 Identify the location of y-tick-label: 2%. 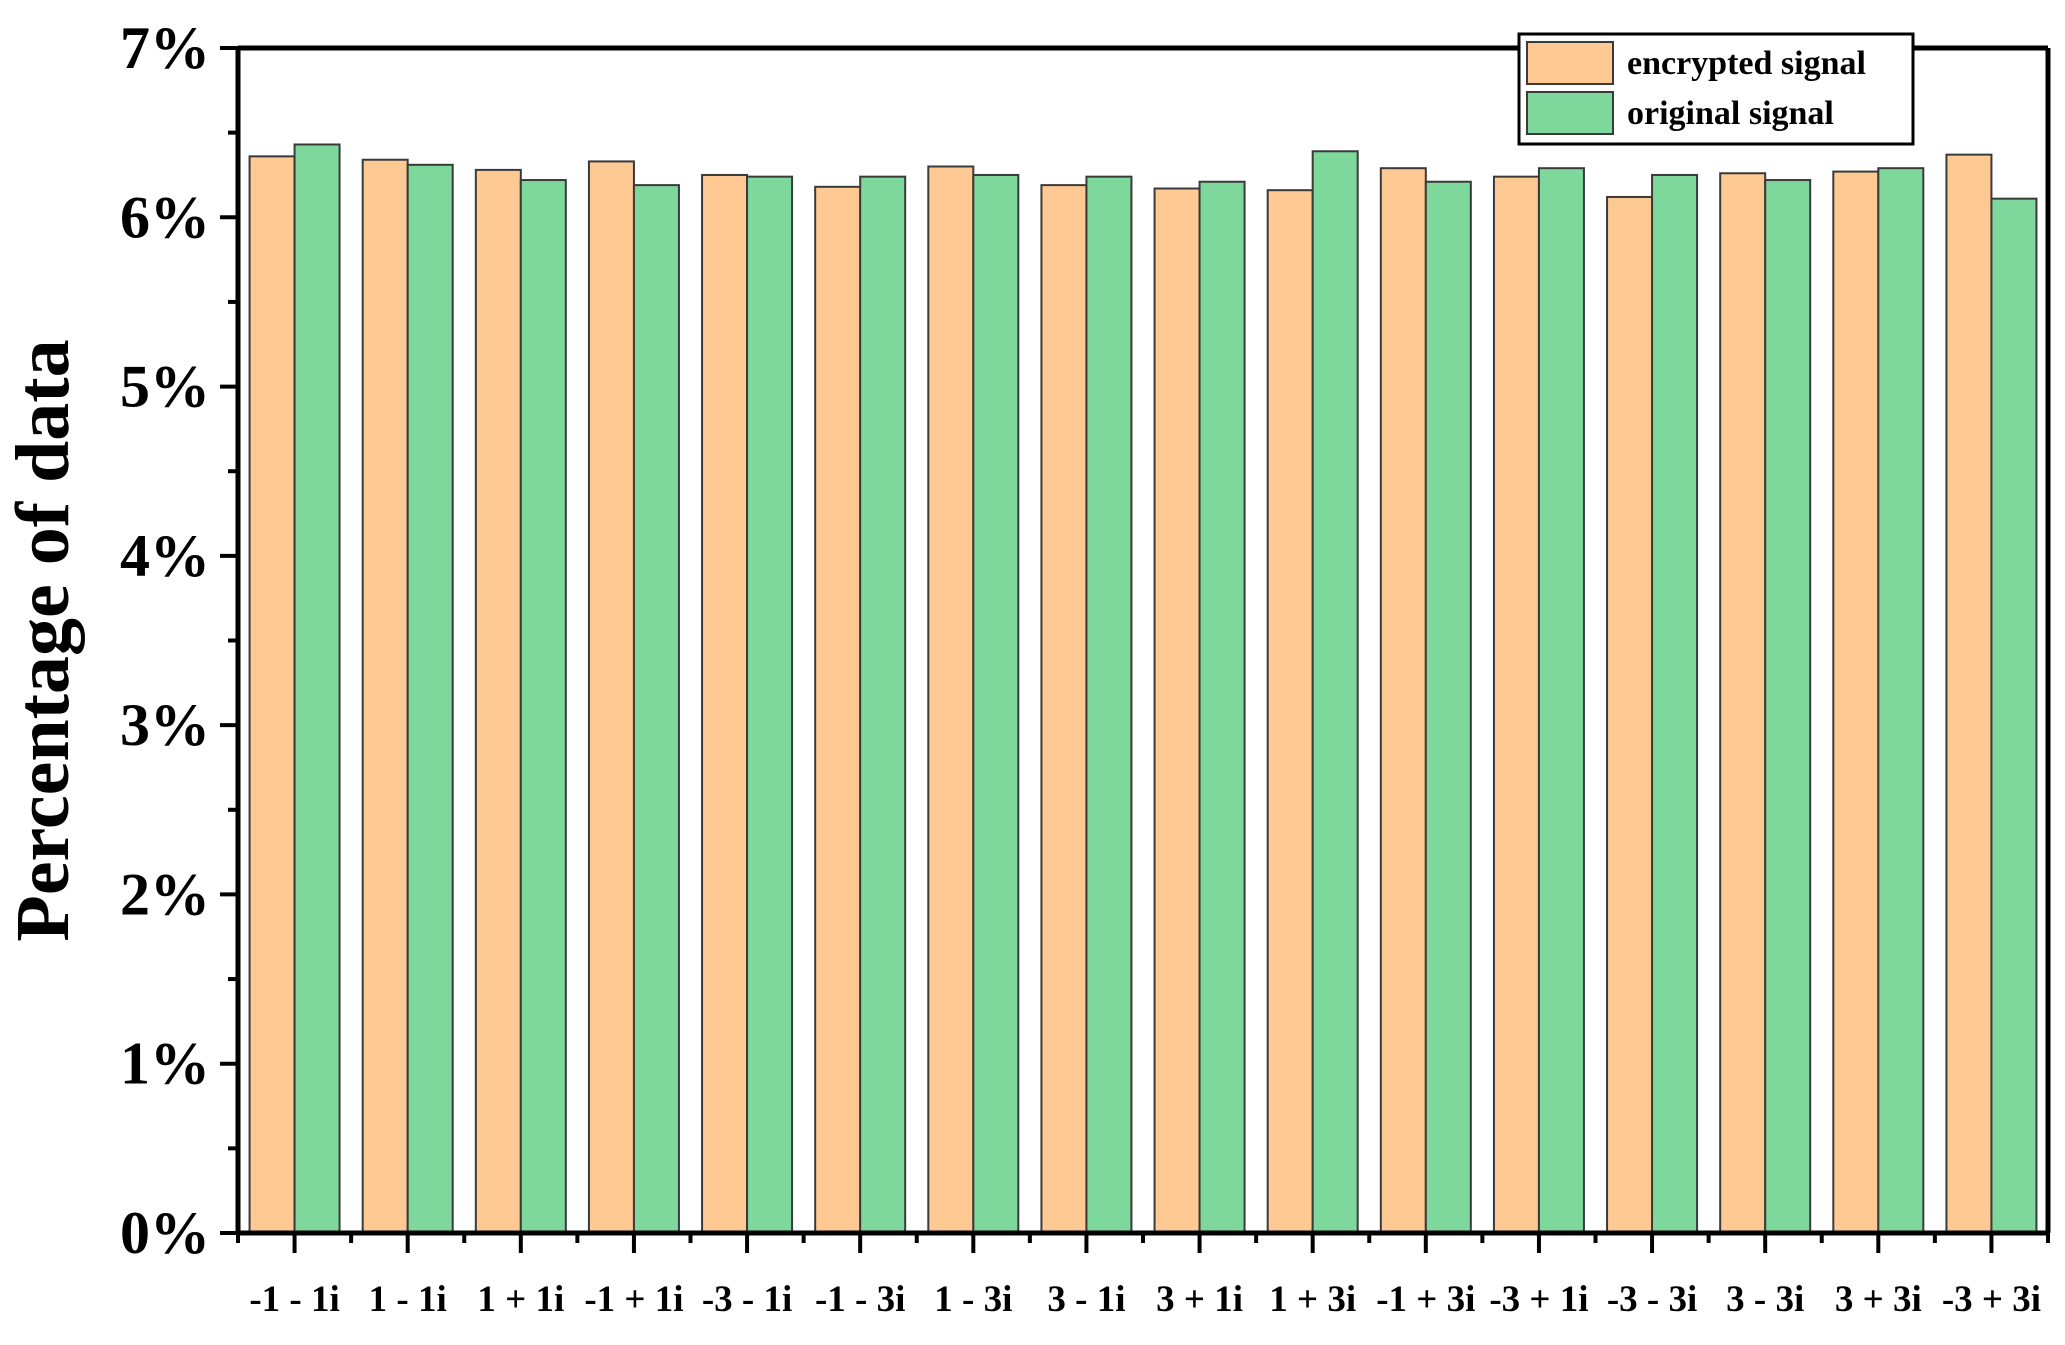
(165, 894).